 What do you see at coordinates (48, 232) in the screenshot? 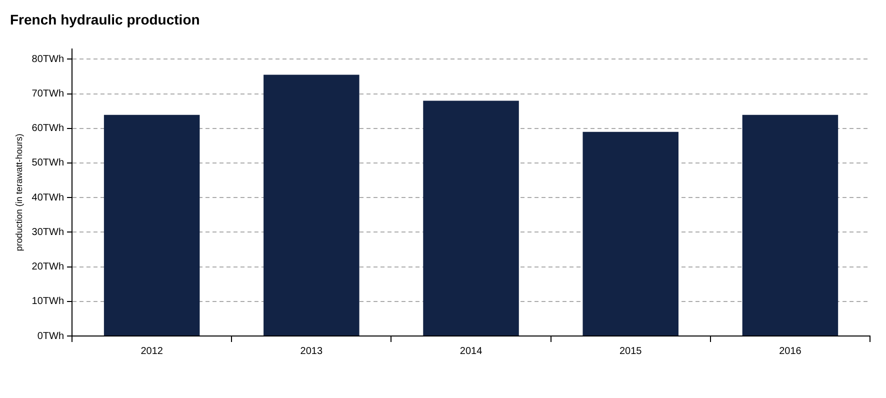
I see `y-tick-label: 30TWh` at bounding box center [48, 232].